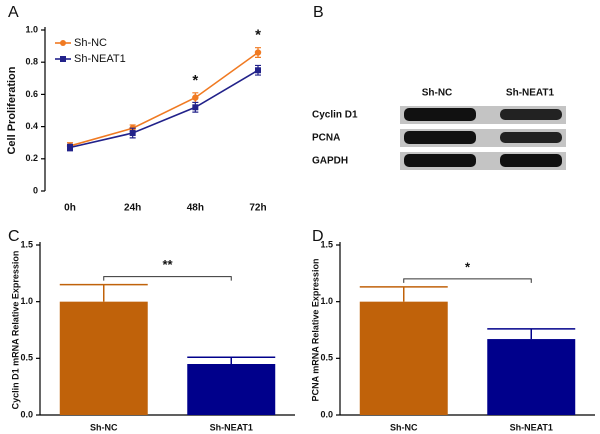  What do you see at coordinates (31, 158) in the screenshot?
I see `y-tick-label: 0.2` at bounding box center [31, 158].